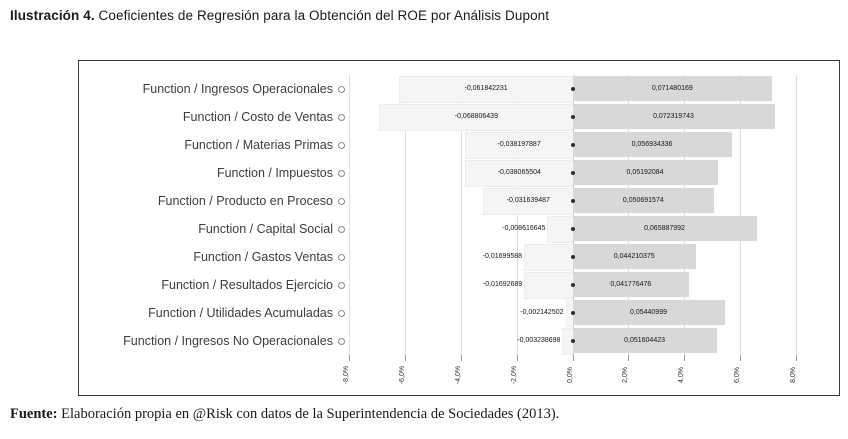  What do you see at coordinates (502, 284) in the screenshot?
I see `negative-value-label: -0,01692689` at bounding box center [502, 284].